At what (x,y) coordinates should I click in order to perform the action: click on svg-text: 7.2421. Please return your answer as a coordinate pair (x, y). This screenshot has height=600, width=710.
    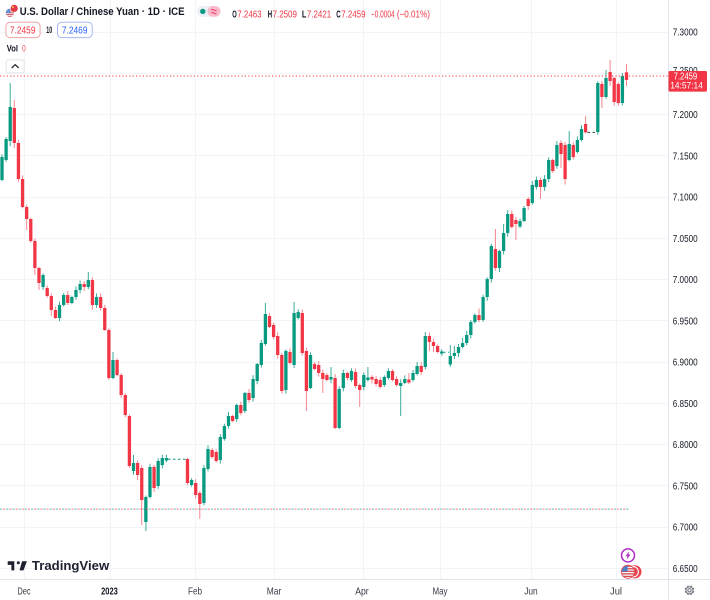
    Looking at the image, I should click on (319, 15).